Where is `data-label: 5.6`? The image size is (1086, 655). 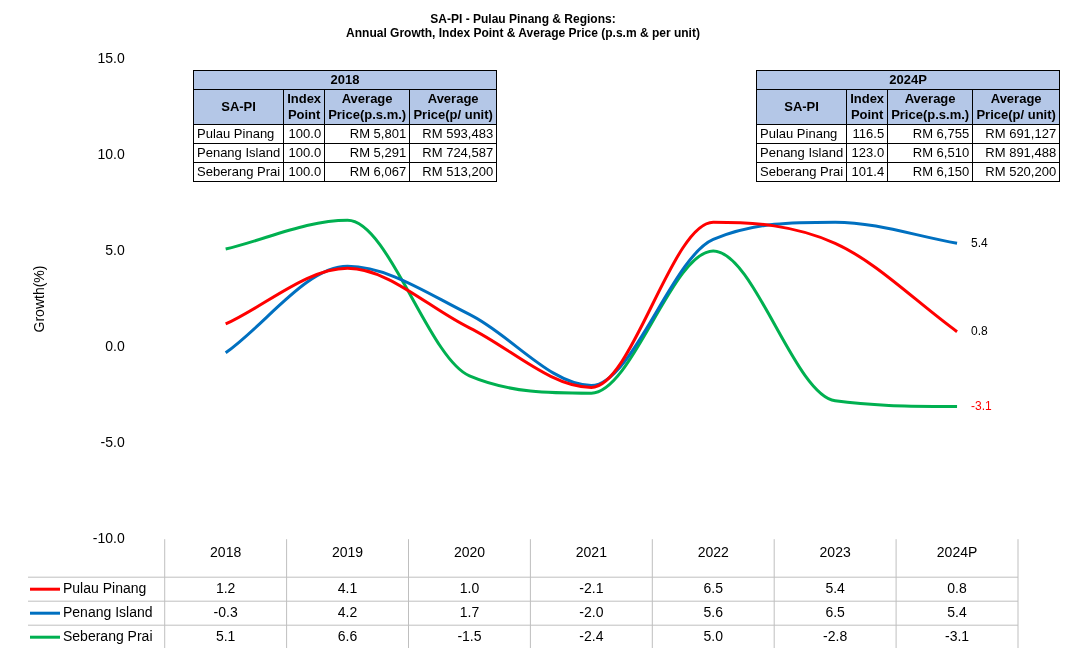 data-label: 5.6 is located at coordinates (713, 612).